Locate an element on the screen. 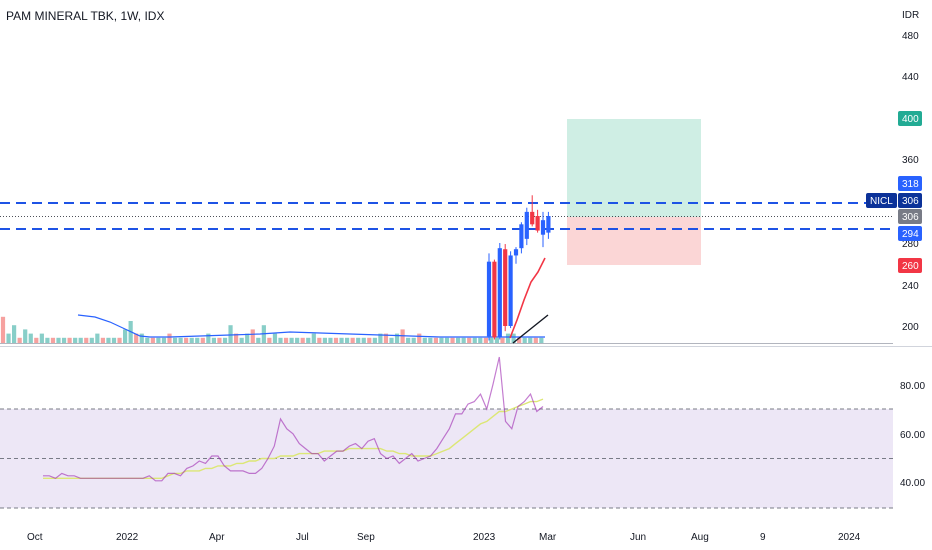  target-tag: 400 is located at coordinates (910, 119).